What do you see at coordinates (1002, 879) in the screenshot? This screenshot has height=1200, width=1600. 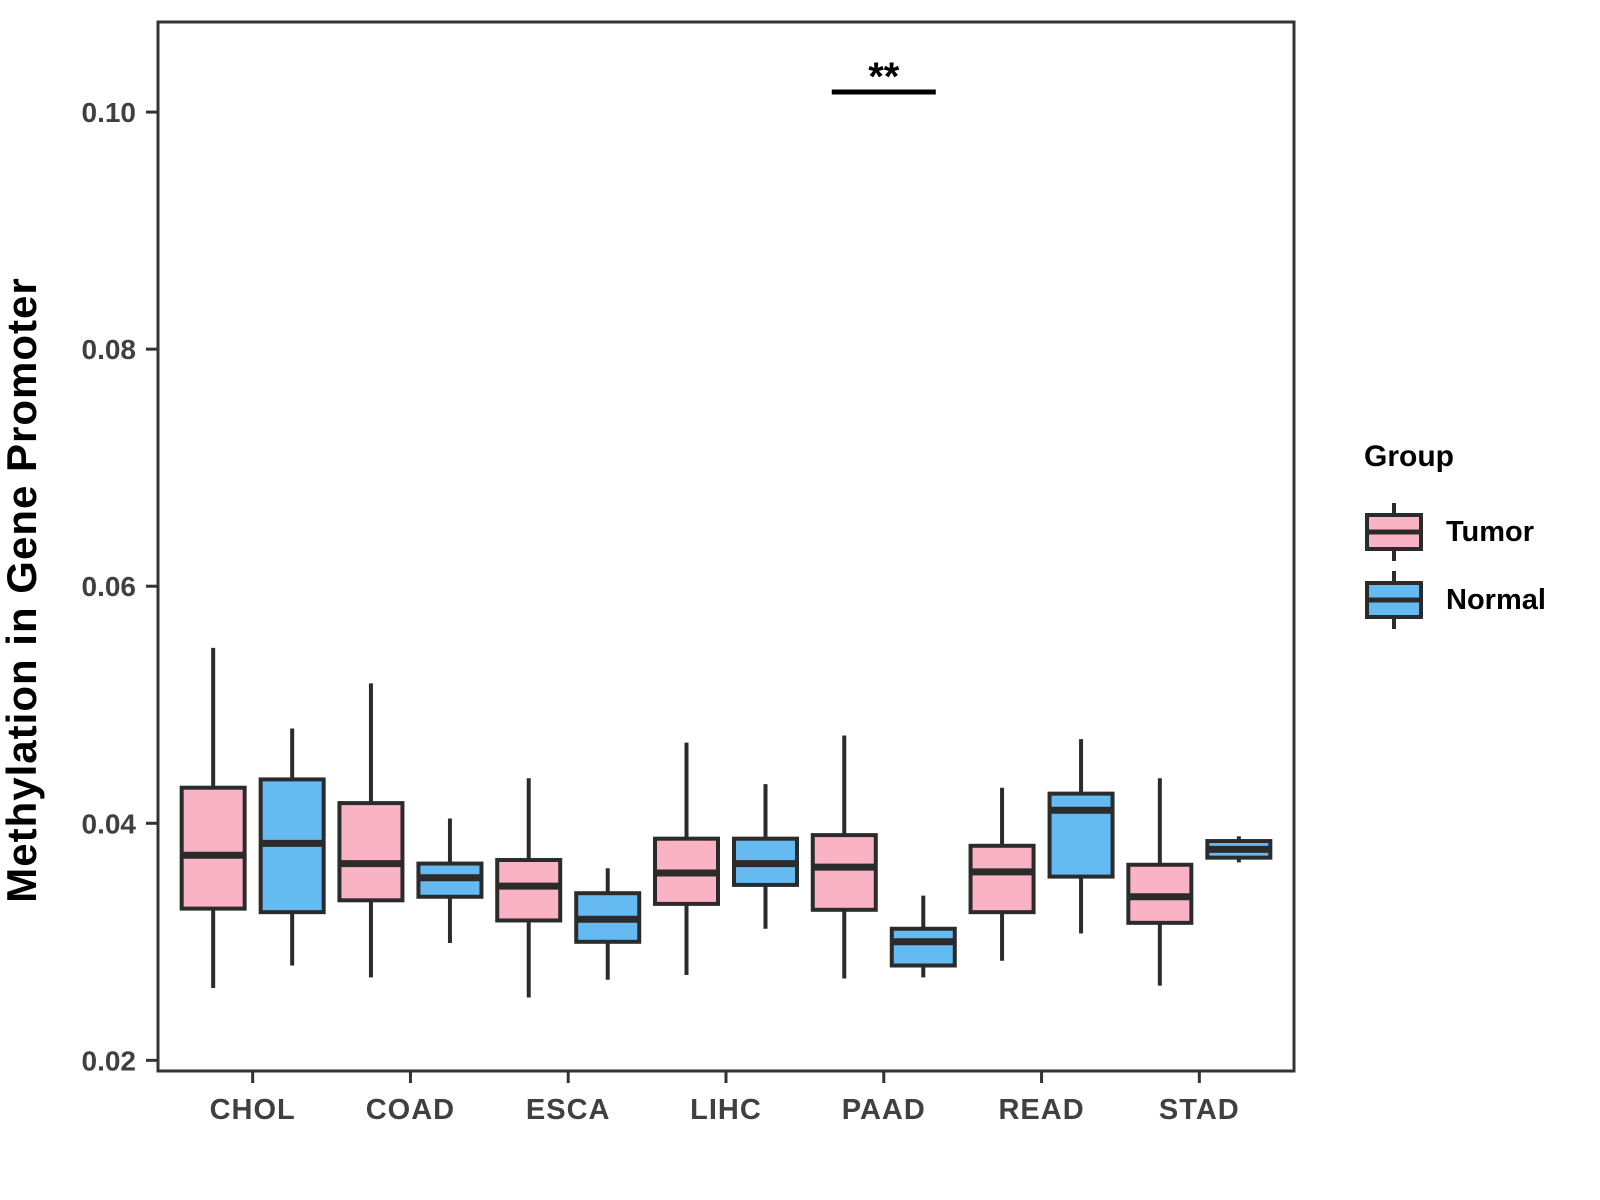 I see `box-read-tumor` at bounding box center [1002, 879].